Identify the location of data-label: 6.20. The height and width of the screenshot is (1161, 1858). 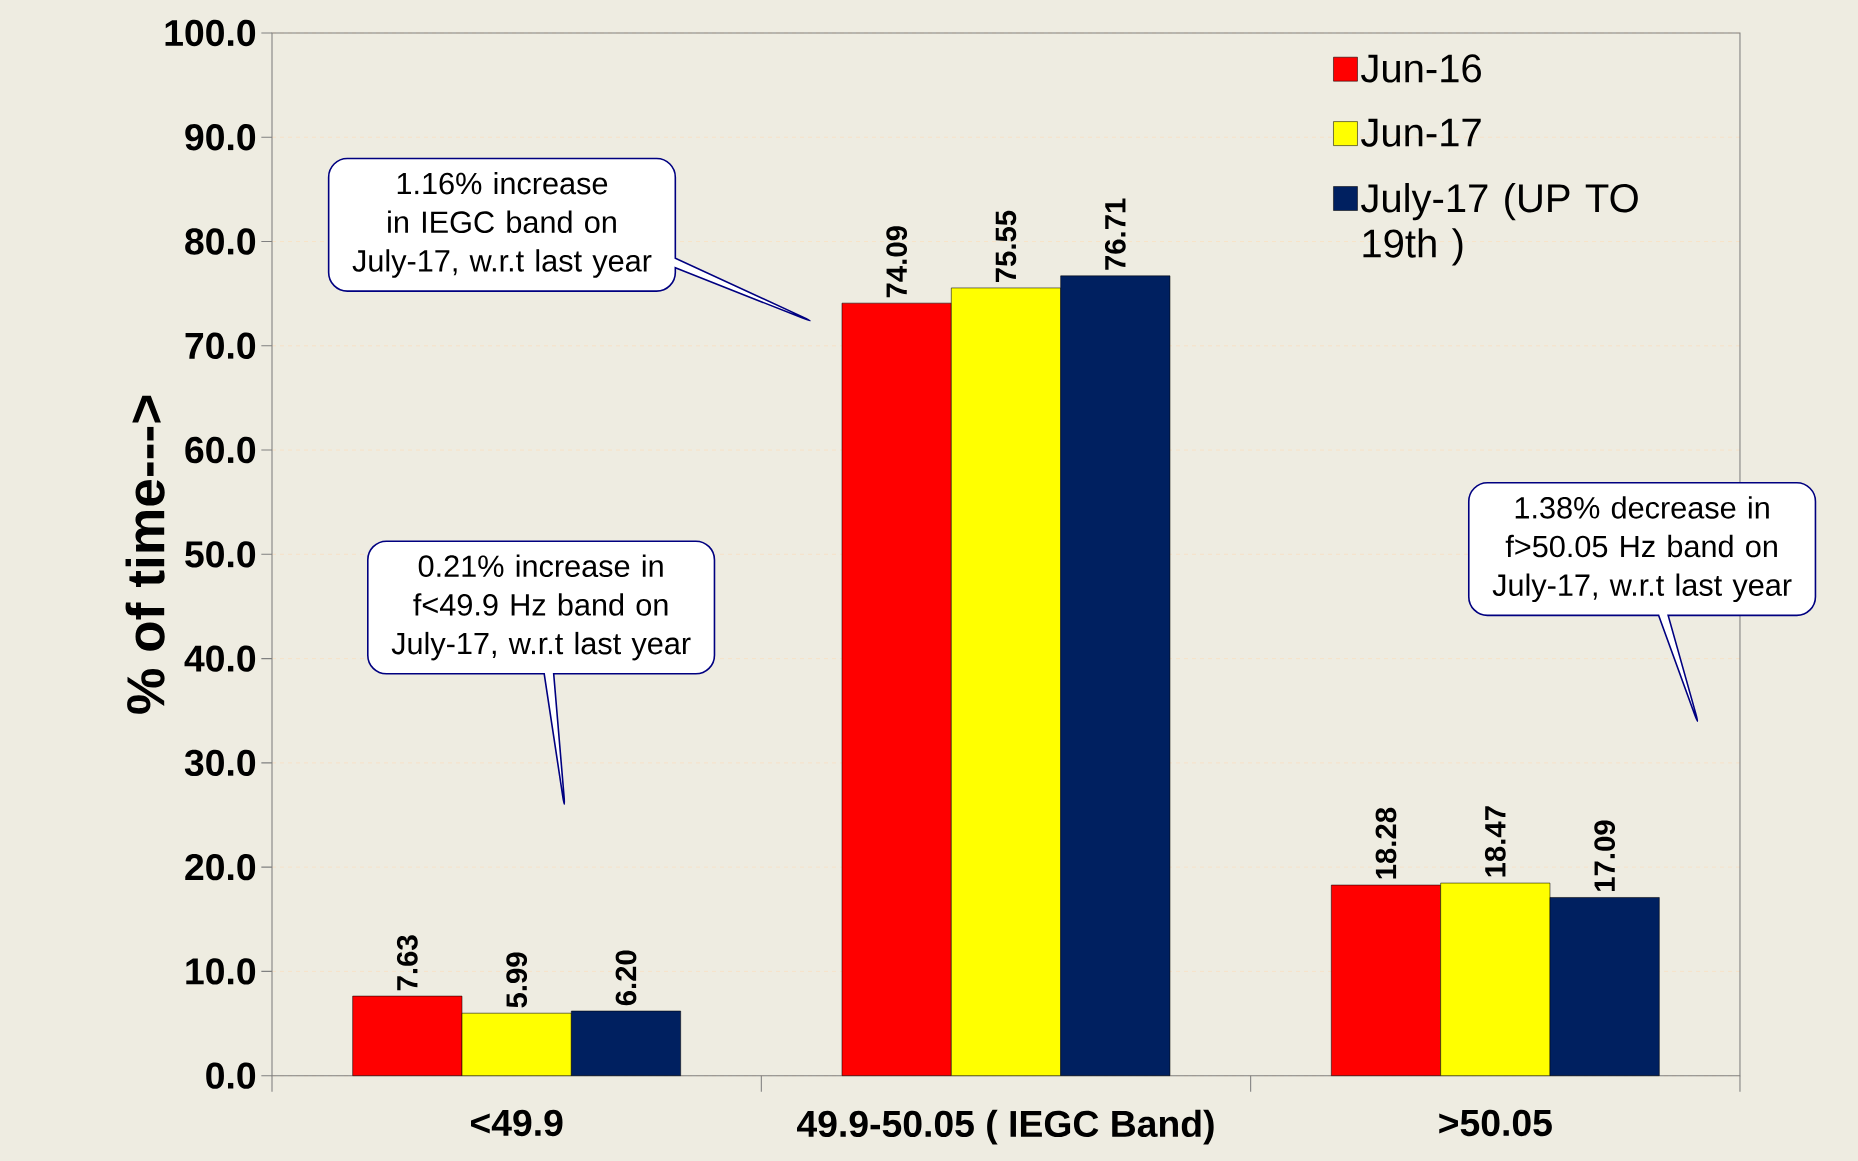
(626, 978).